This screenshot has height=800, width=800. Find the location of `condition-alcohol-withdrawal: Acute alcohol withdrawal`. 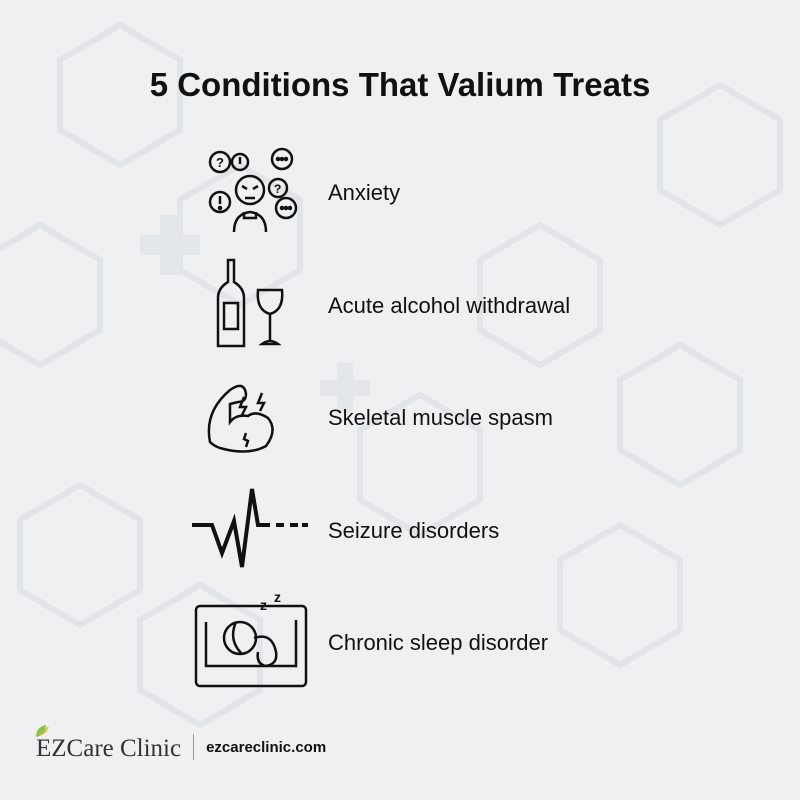

condition-alcohol-withdrawal: Acute alcohol withdrawal is located at coordinates (440, 305).